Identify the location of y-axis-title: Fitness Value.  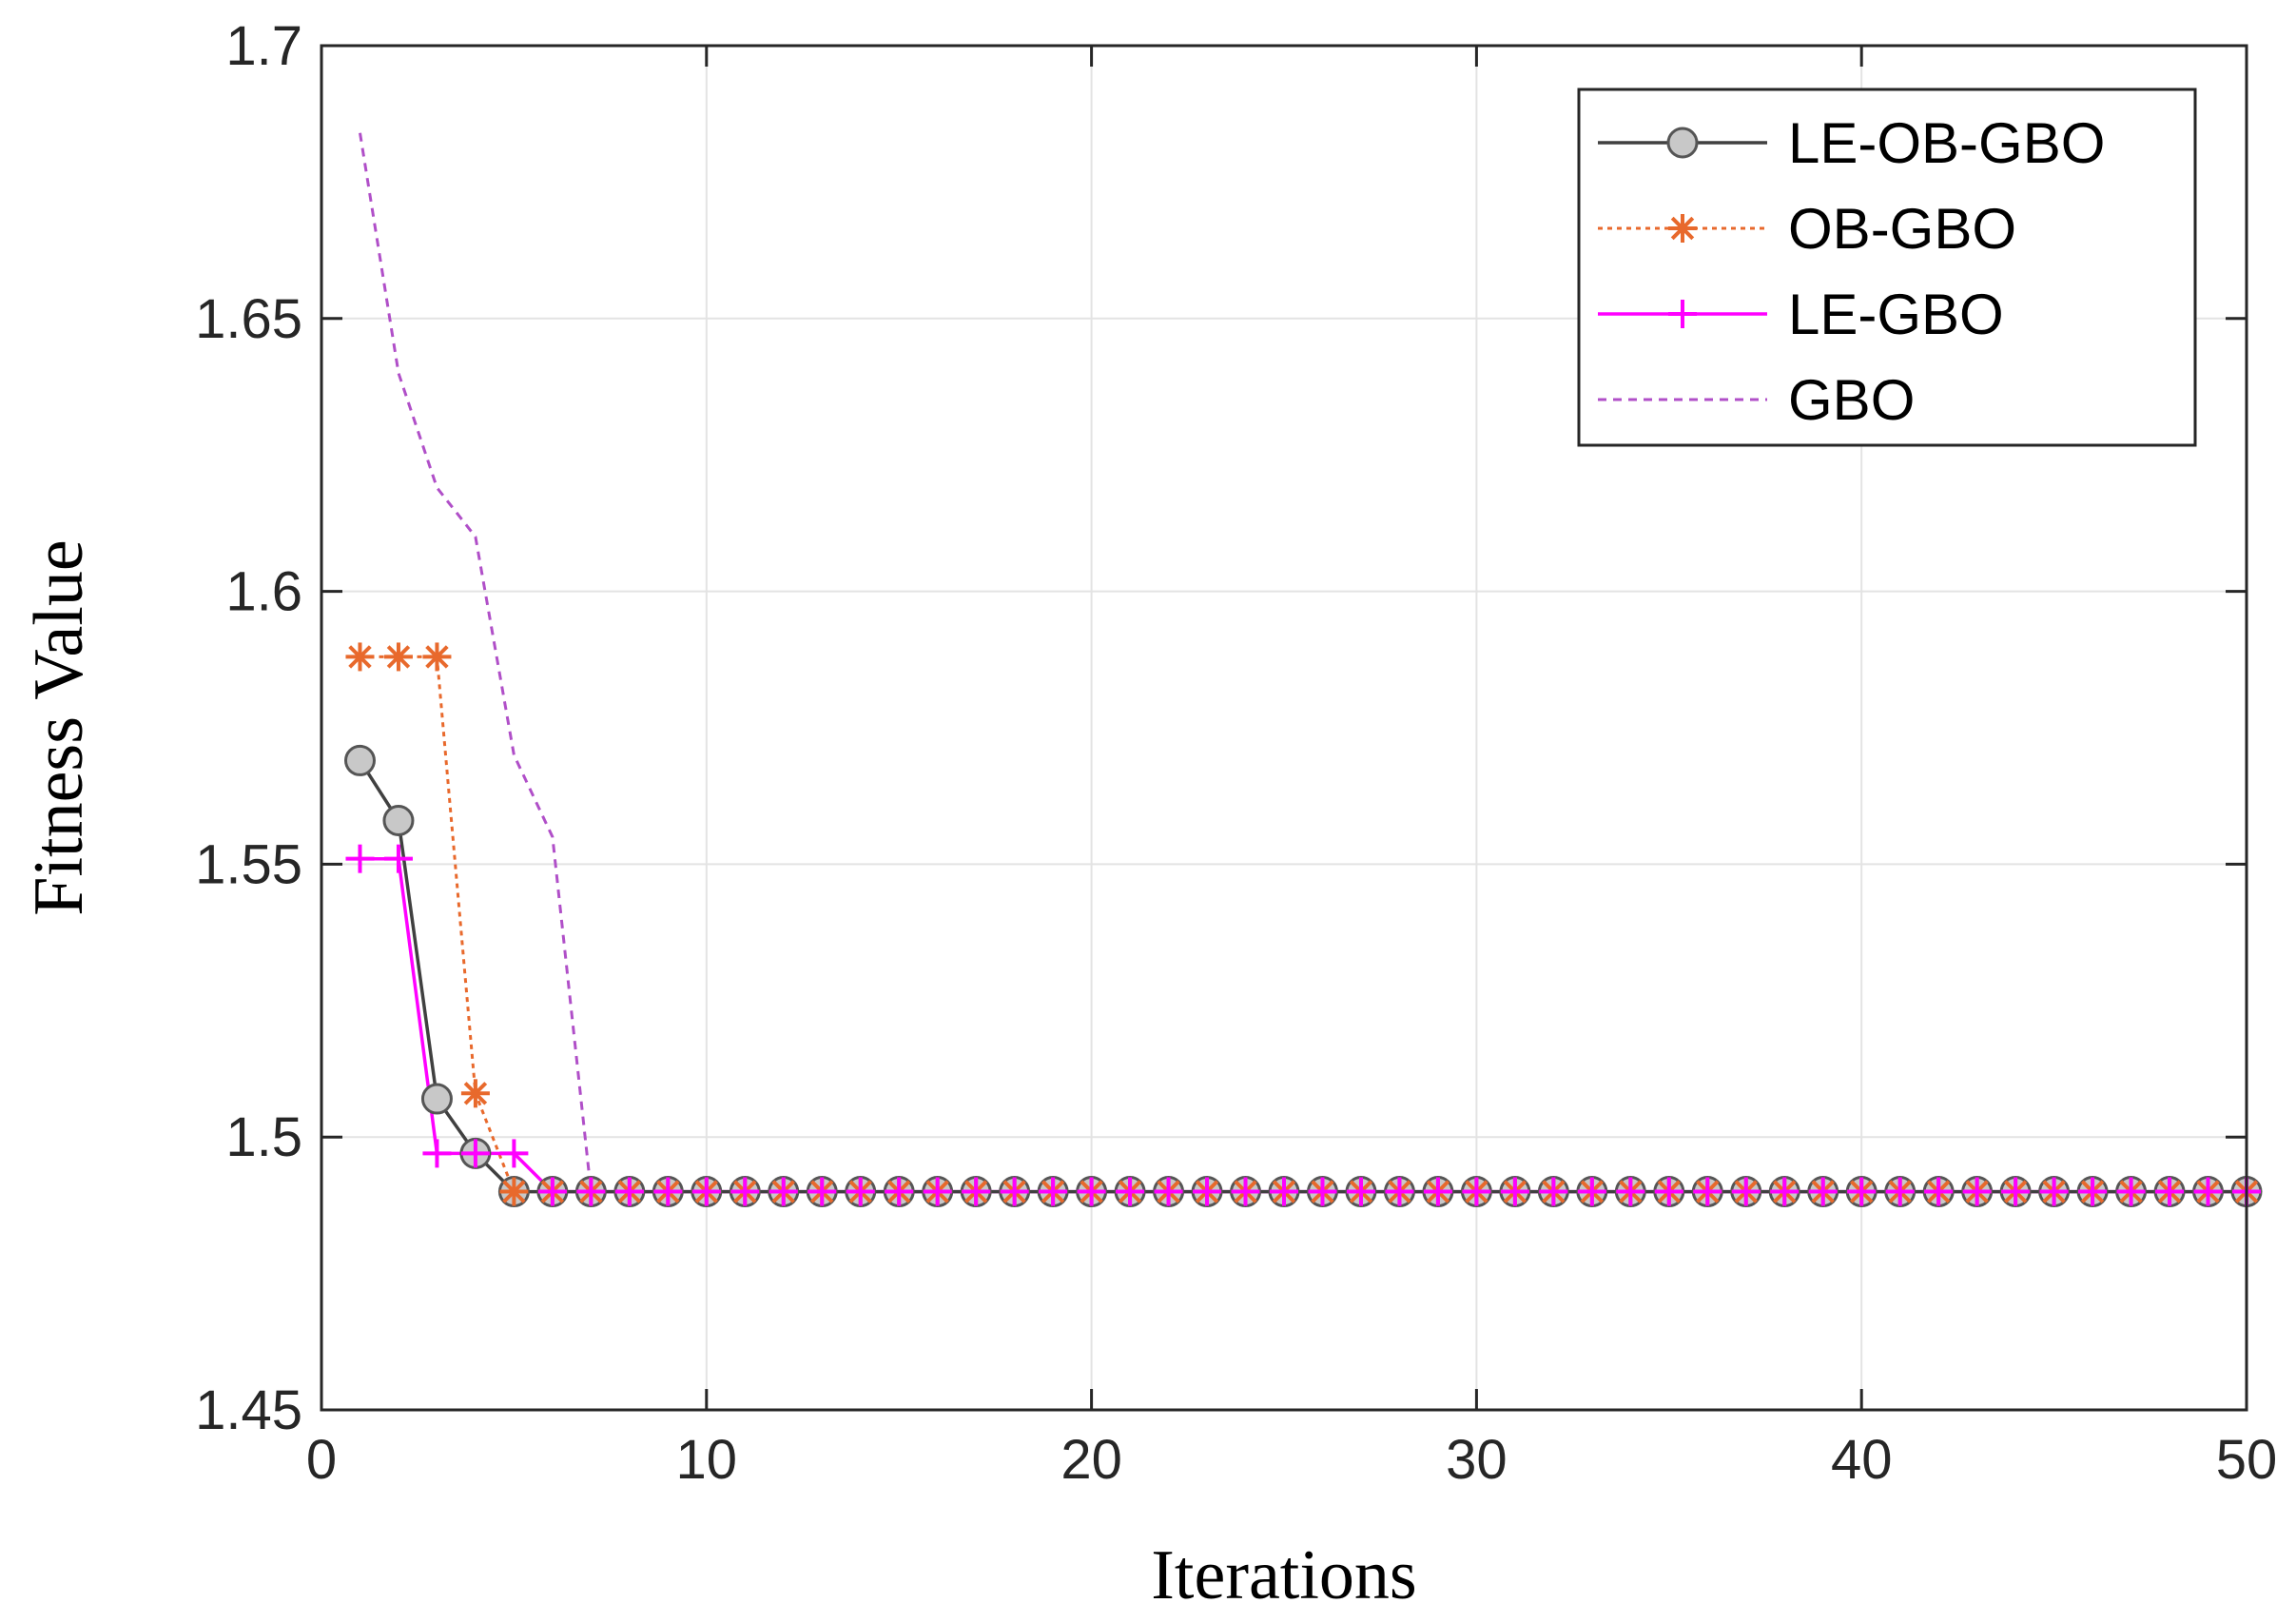
(59, 727).